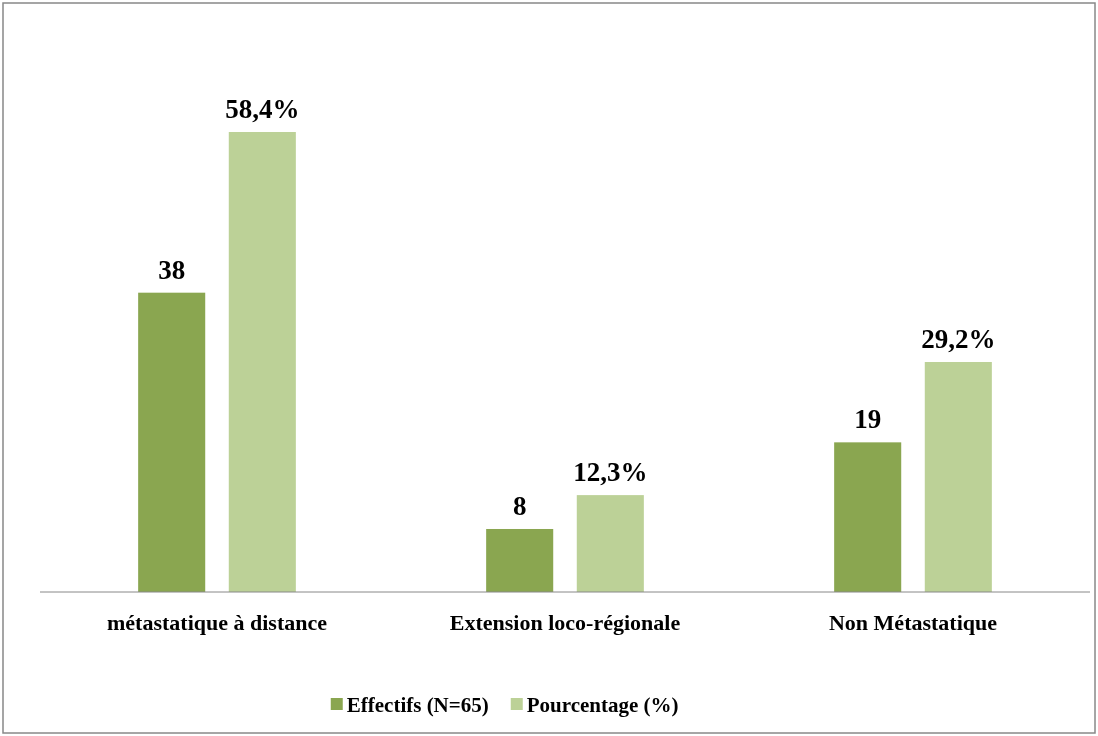 The image size is (1098, 736). I want to click on data-label: 29,2%, so click(958, 339).